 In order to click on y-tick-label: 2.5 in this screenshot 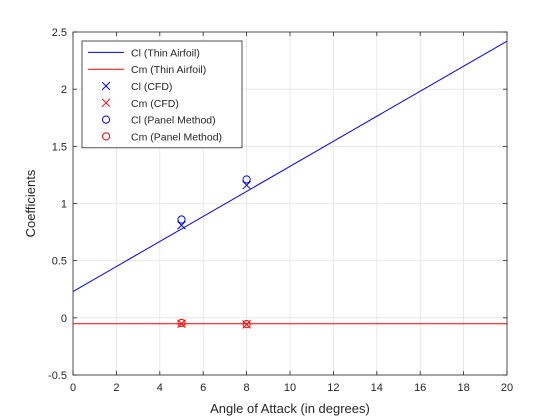, I will do `click(59, 33)`.